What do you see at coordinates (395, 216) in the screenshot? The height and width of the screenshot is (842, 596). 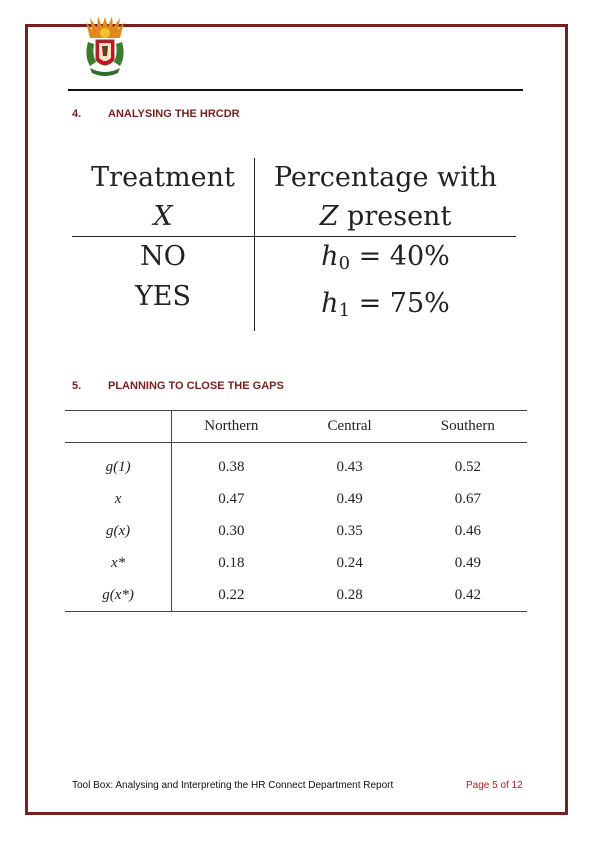 I see `header-present-text: present` at bounding box center [395, 216].